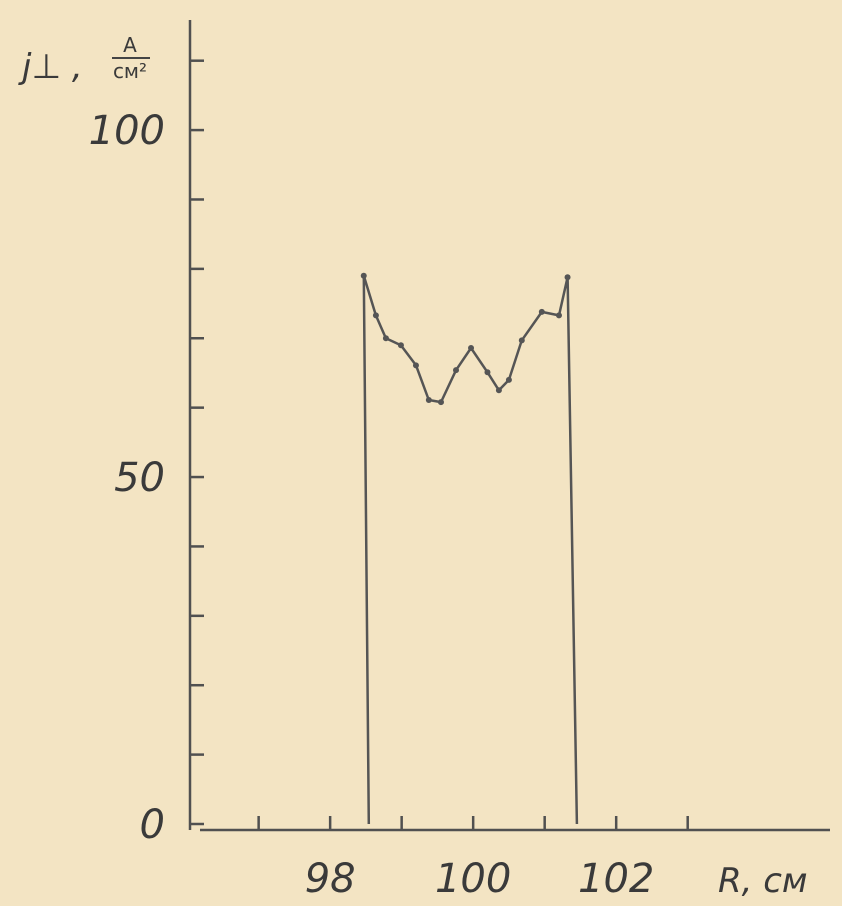 This screenshot has width=842, height=906. Describe the element at coordinates (152, 825) in the screenshot. I see `y-tick-label: 0` at that location.